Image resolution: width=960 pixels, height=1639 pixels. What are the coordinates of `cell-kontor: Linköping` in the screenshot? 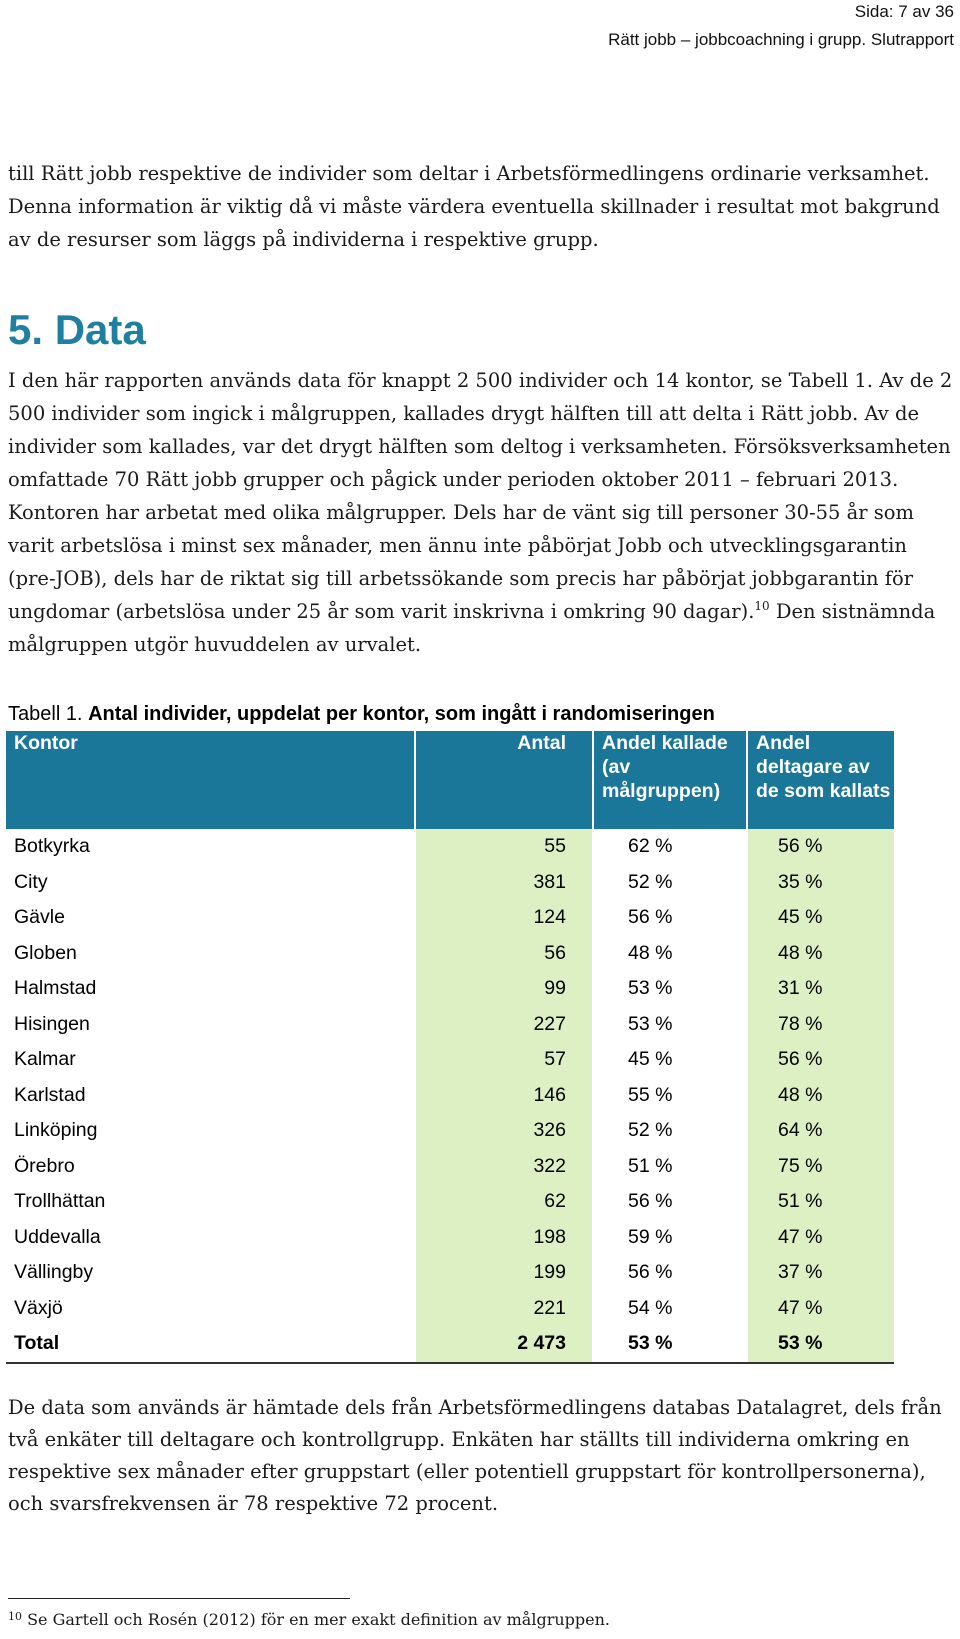 It's located at (211, 1131).